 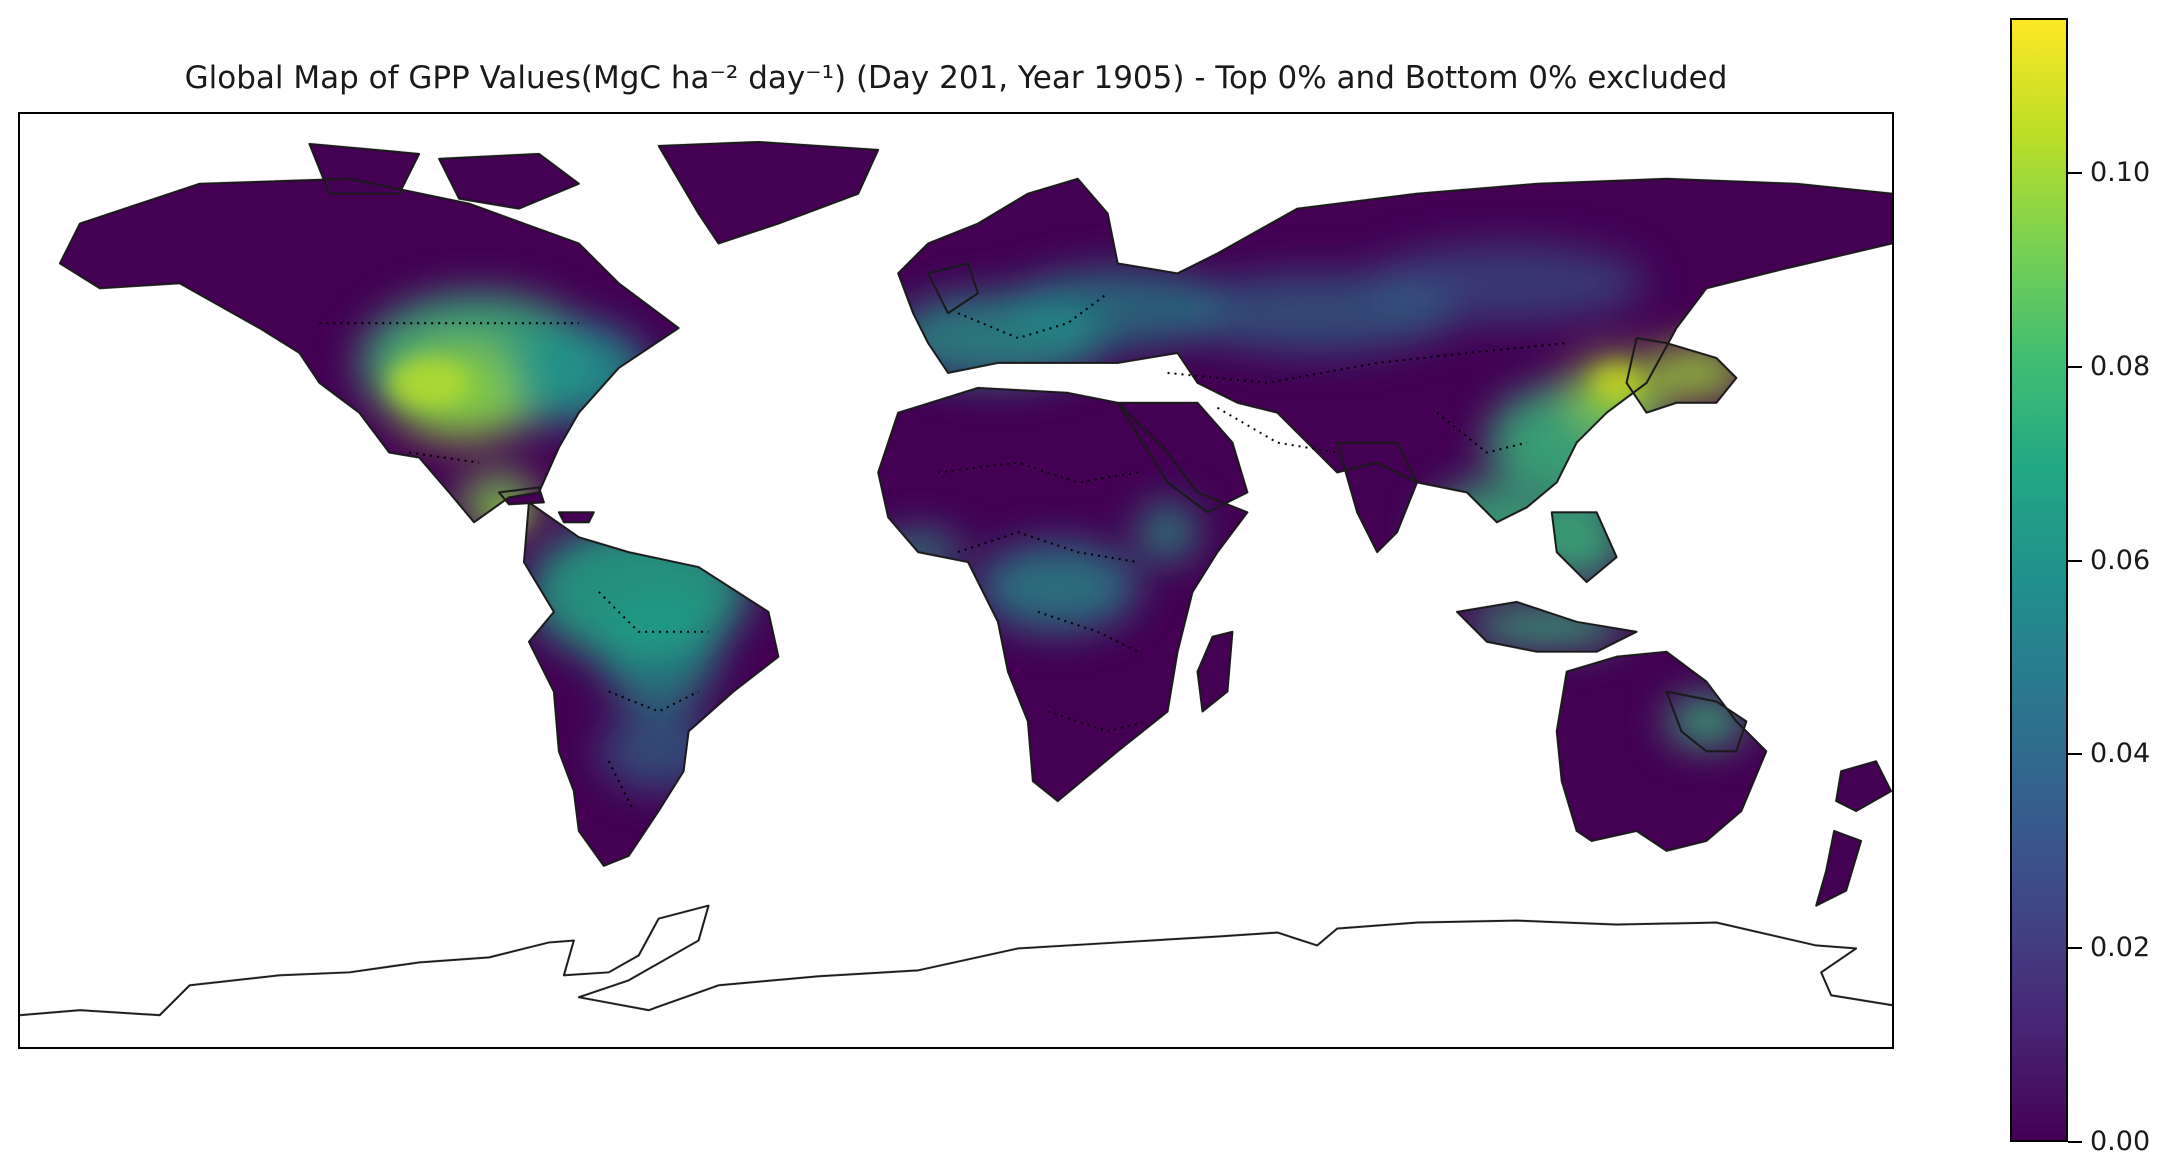 I want to click on colorbar-tick-label: 0.10, so click(x=2120, y=173).